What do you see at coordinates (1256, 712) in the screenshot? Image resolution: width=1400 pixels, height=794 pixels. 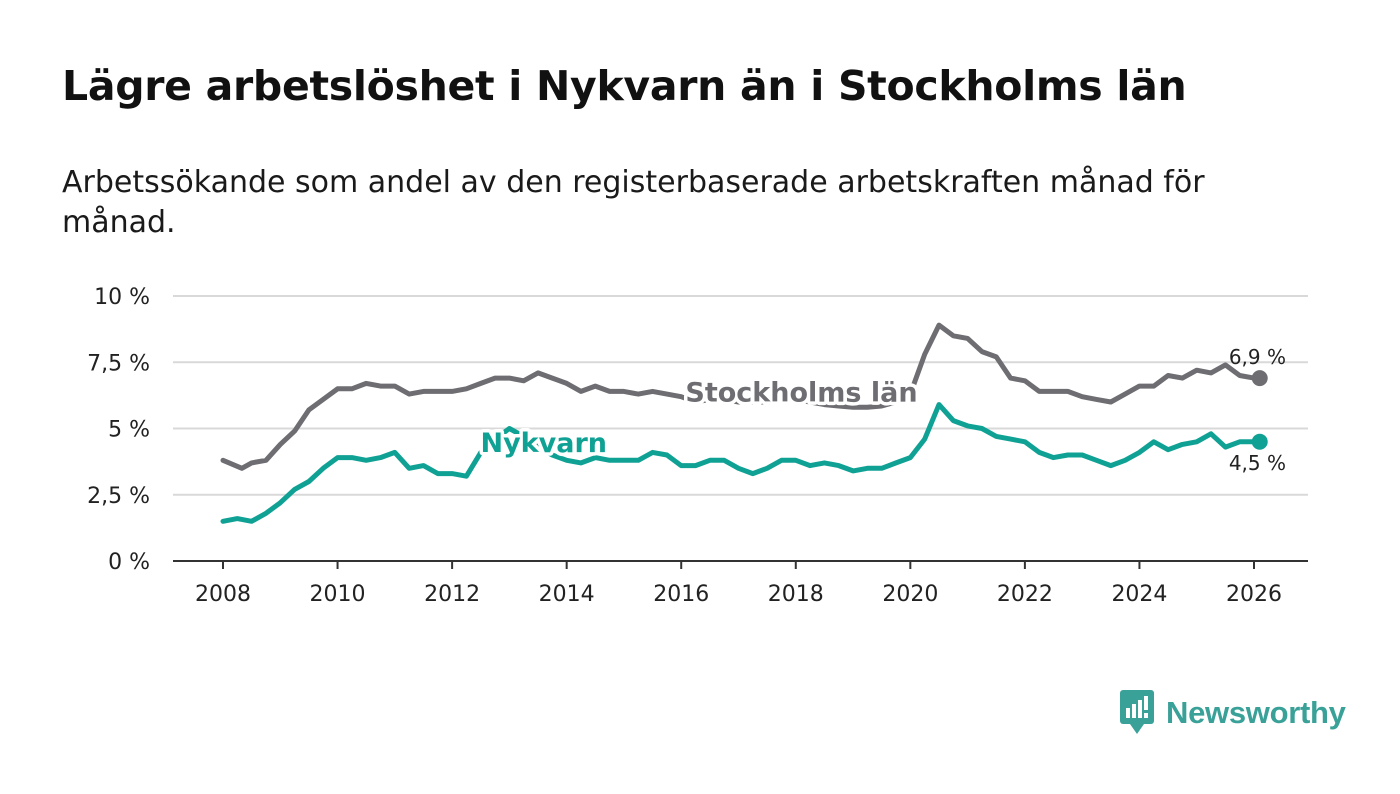 I see `brand-name: Newsworthy` at bounding box center [1256, 712].